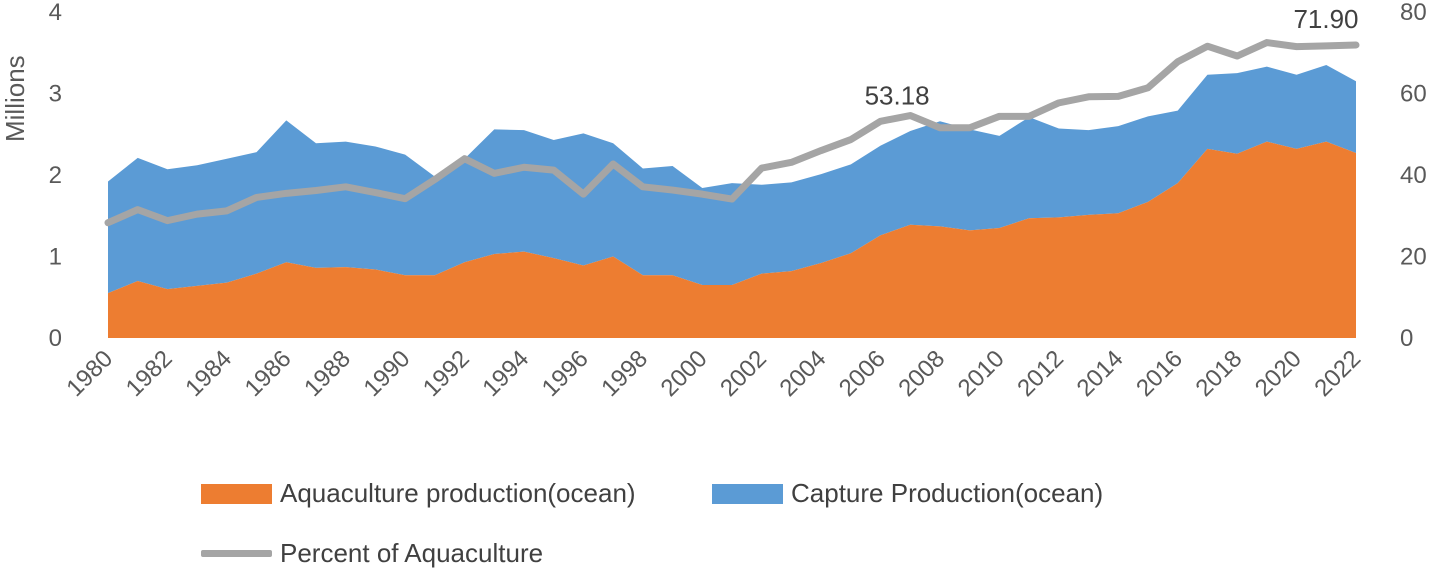 The height and width of the screenshot is (569, 1434). I want to click on y-right-tick-label: 40, so click(1413, 175).